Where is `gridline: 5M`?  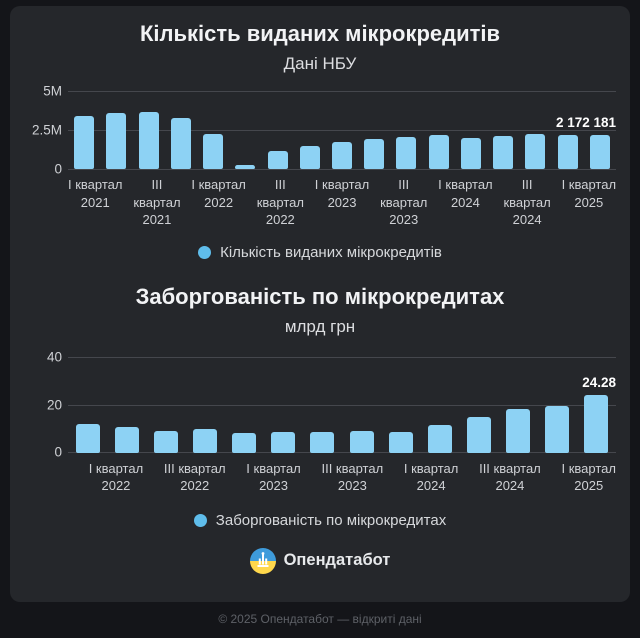 gridline: 5M is located at coordinates (329, 90).